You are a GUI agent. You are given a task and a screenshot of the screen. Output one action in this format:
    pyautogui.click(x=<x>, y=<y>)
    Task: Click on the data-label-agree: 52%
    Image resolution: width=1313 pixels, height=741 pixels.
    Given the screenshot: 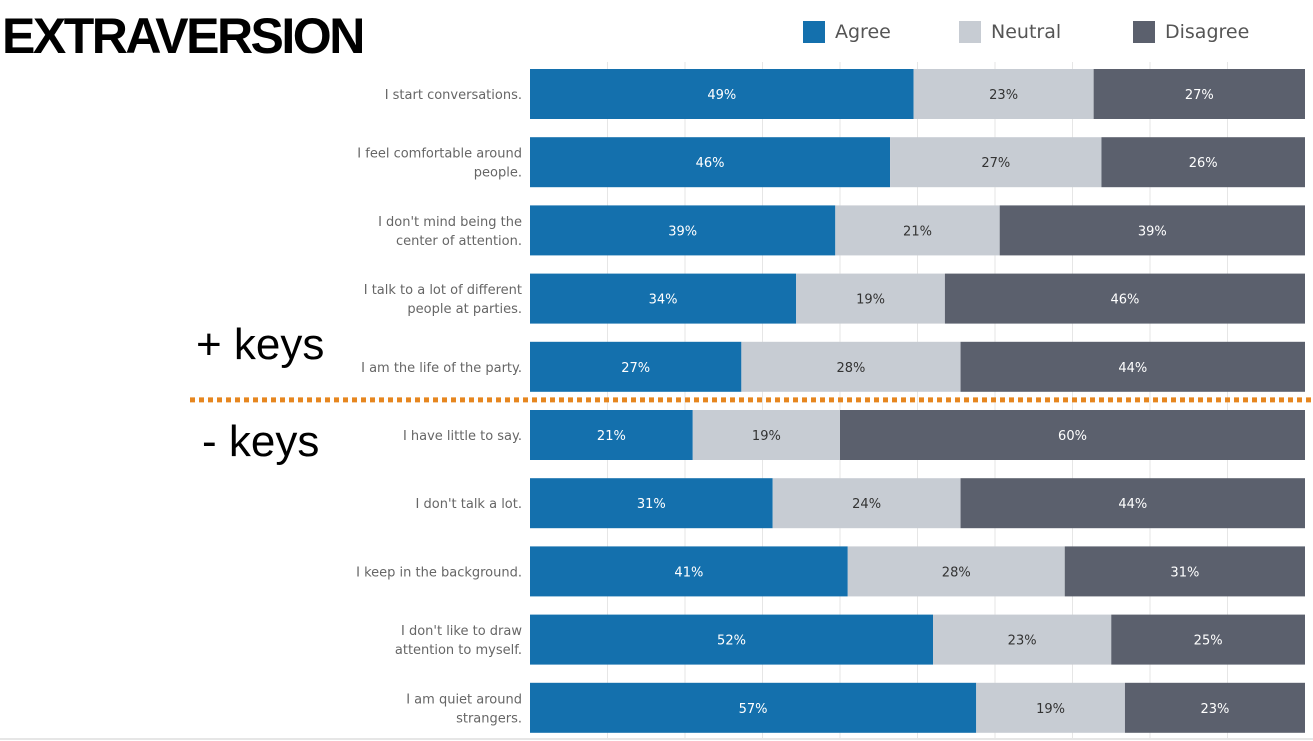 What is the action you would take?
    pyautogui.click(x=731, y=641)
    